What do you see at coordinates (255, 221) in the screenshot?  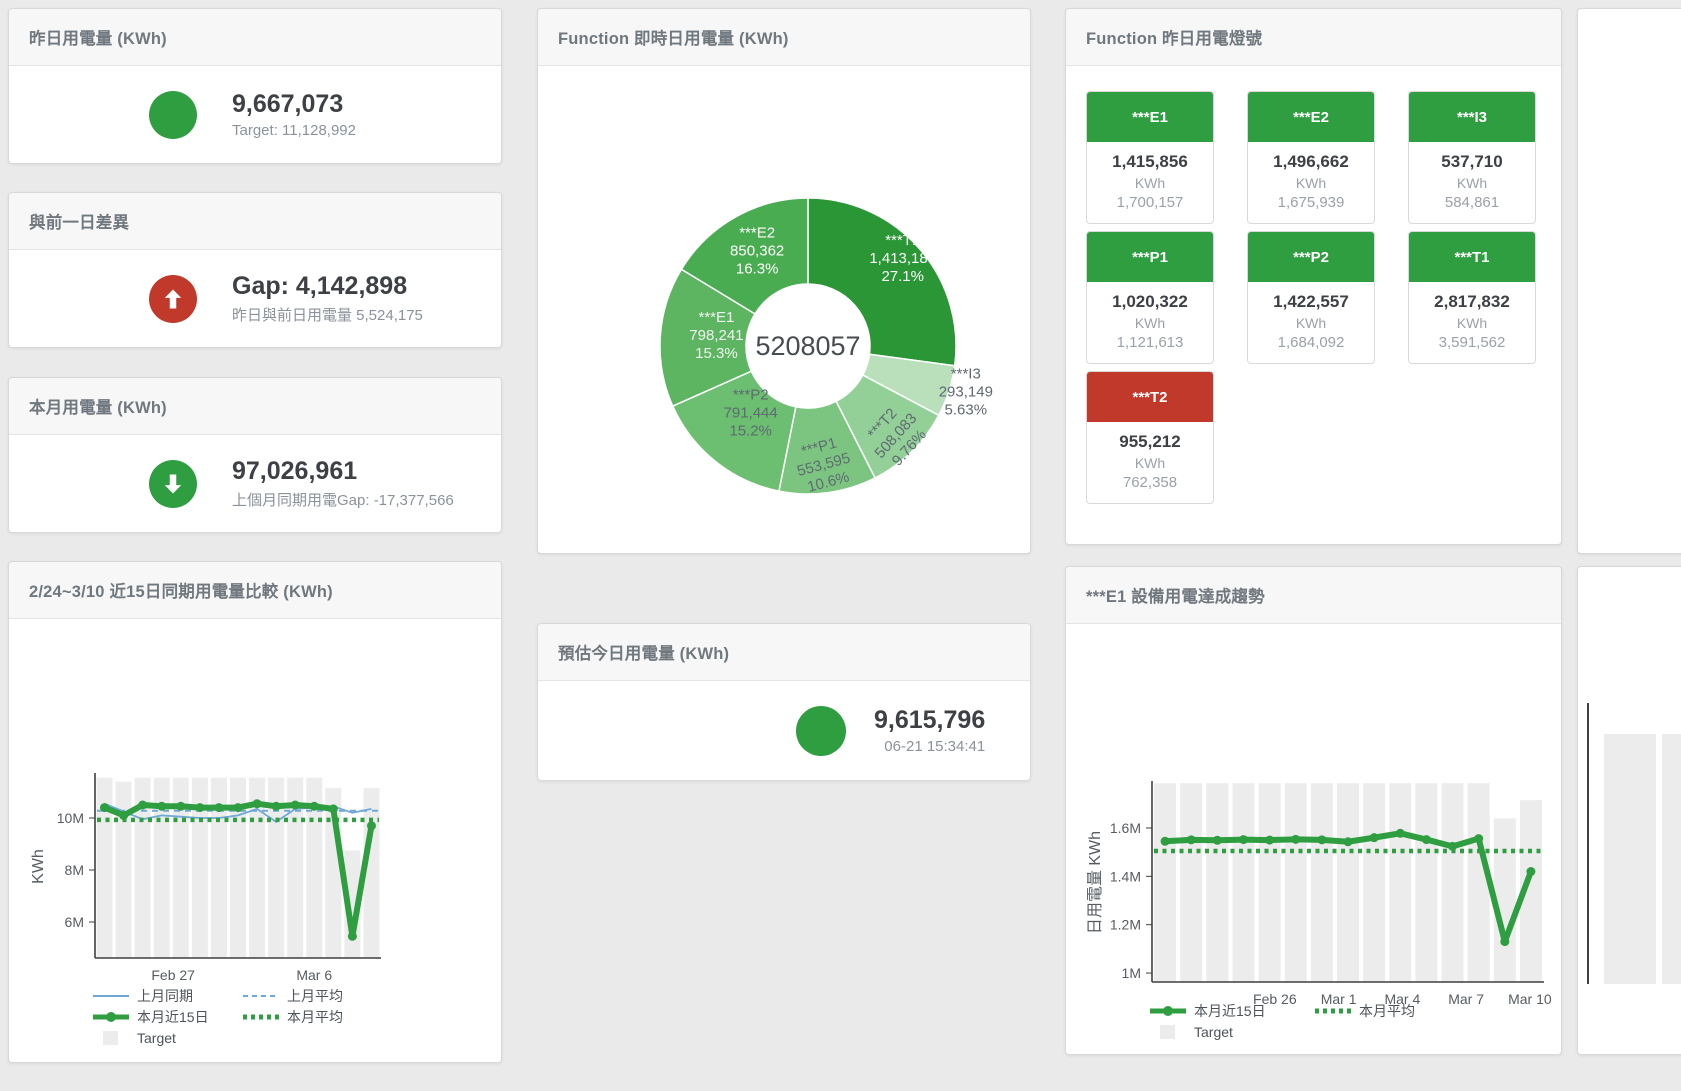 I see `card-header: 與前一日差異` at bounding box center [255, 221].